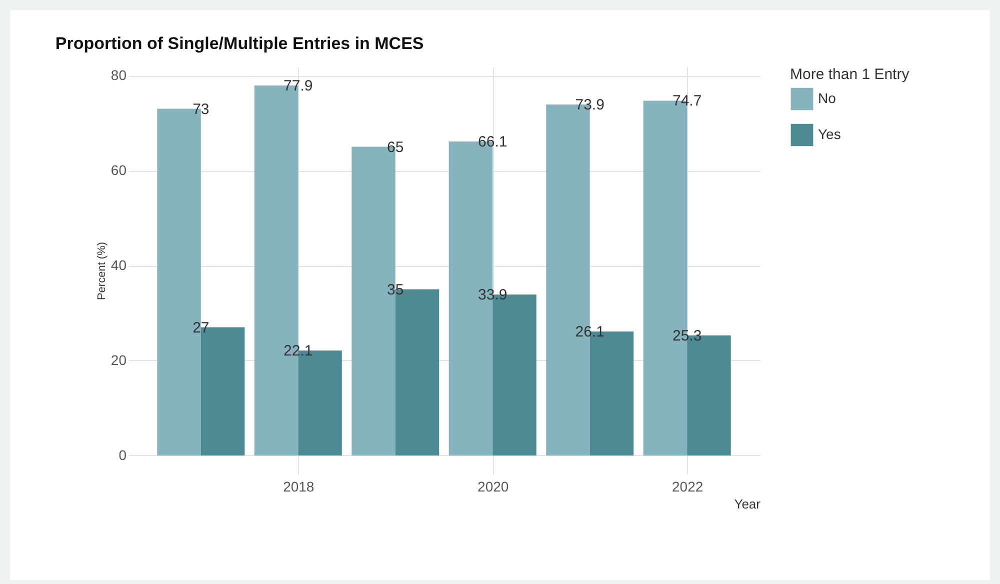 The height and width of the screenshot is (584, 1000). Describe the element at coordinates (118, 360) in the screenshot. I see `y-tick-label: 20` at that location.